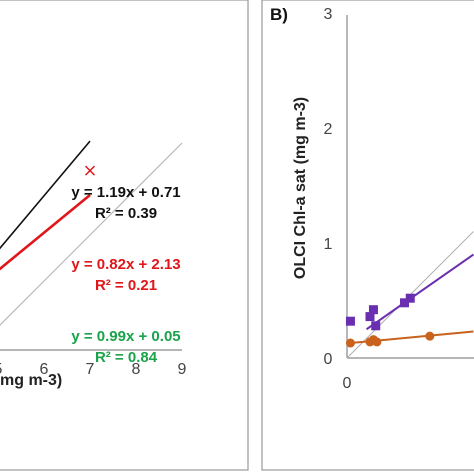 The width and height of the screenshot is (474, 474). Describe the element at coordinates (279, 14) in the screenshot. I see `panel-b-label: B)` at that location.